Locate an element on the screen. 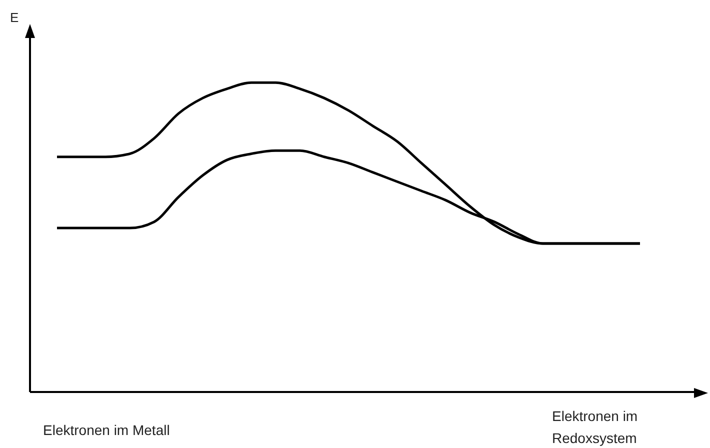  text: Elektronen im Metall is located at coordinates (106, 430).